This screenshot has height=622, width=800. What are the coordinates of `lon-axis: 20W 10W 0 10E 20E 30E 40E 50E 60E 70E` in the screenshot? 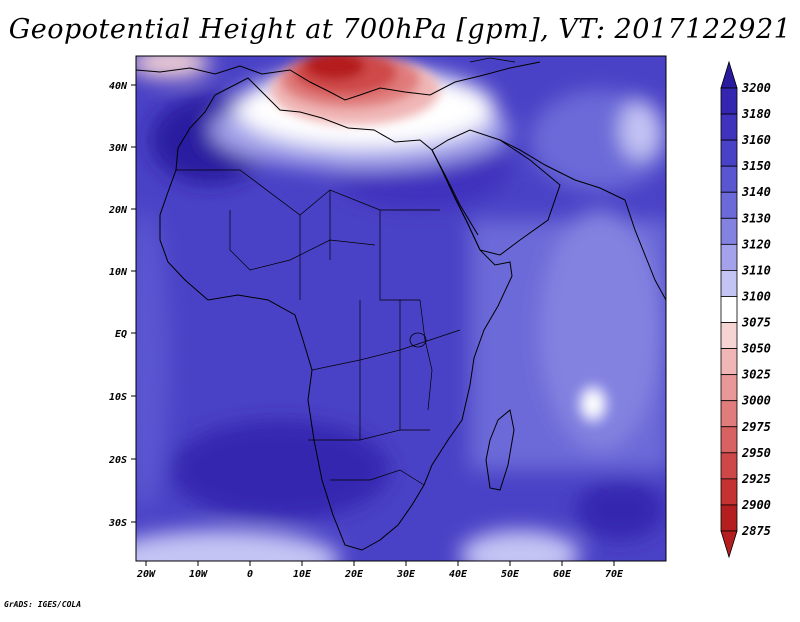 It's located at (380, 570).